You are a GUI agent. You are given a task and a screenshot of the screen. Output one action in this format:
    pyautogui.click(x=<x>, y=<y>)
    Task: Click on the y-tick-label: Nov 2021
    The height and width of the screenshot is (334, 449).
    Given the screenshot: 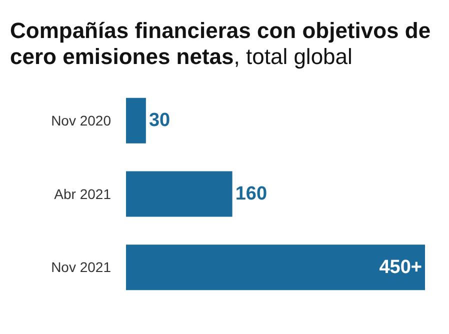 What is the action you would take?
    pyautogui.click(x=81, y=267)
    